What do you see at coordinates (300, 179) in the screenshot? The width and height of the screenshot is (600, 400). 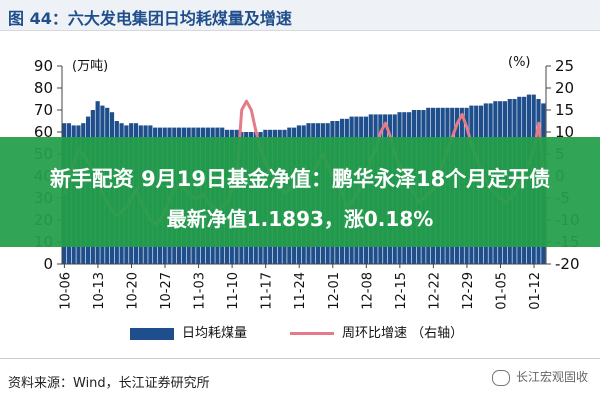 I see `overlay-headline: 新手配资 9月19日基金净值：鹏华永泽18个月定开债` at bounding box center [300, 179].